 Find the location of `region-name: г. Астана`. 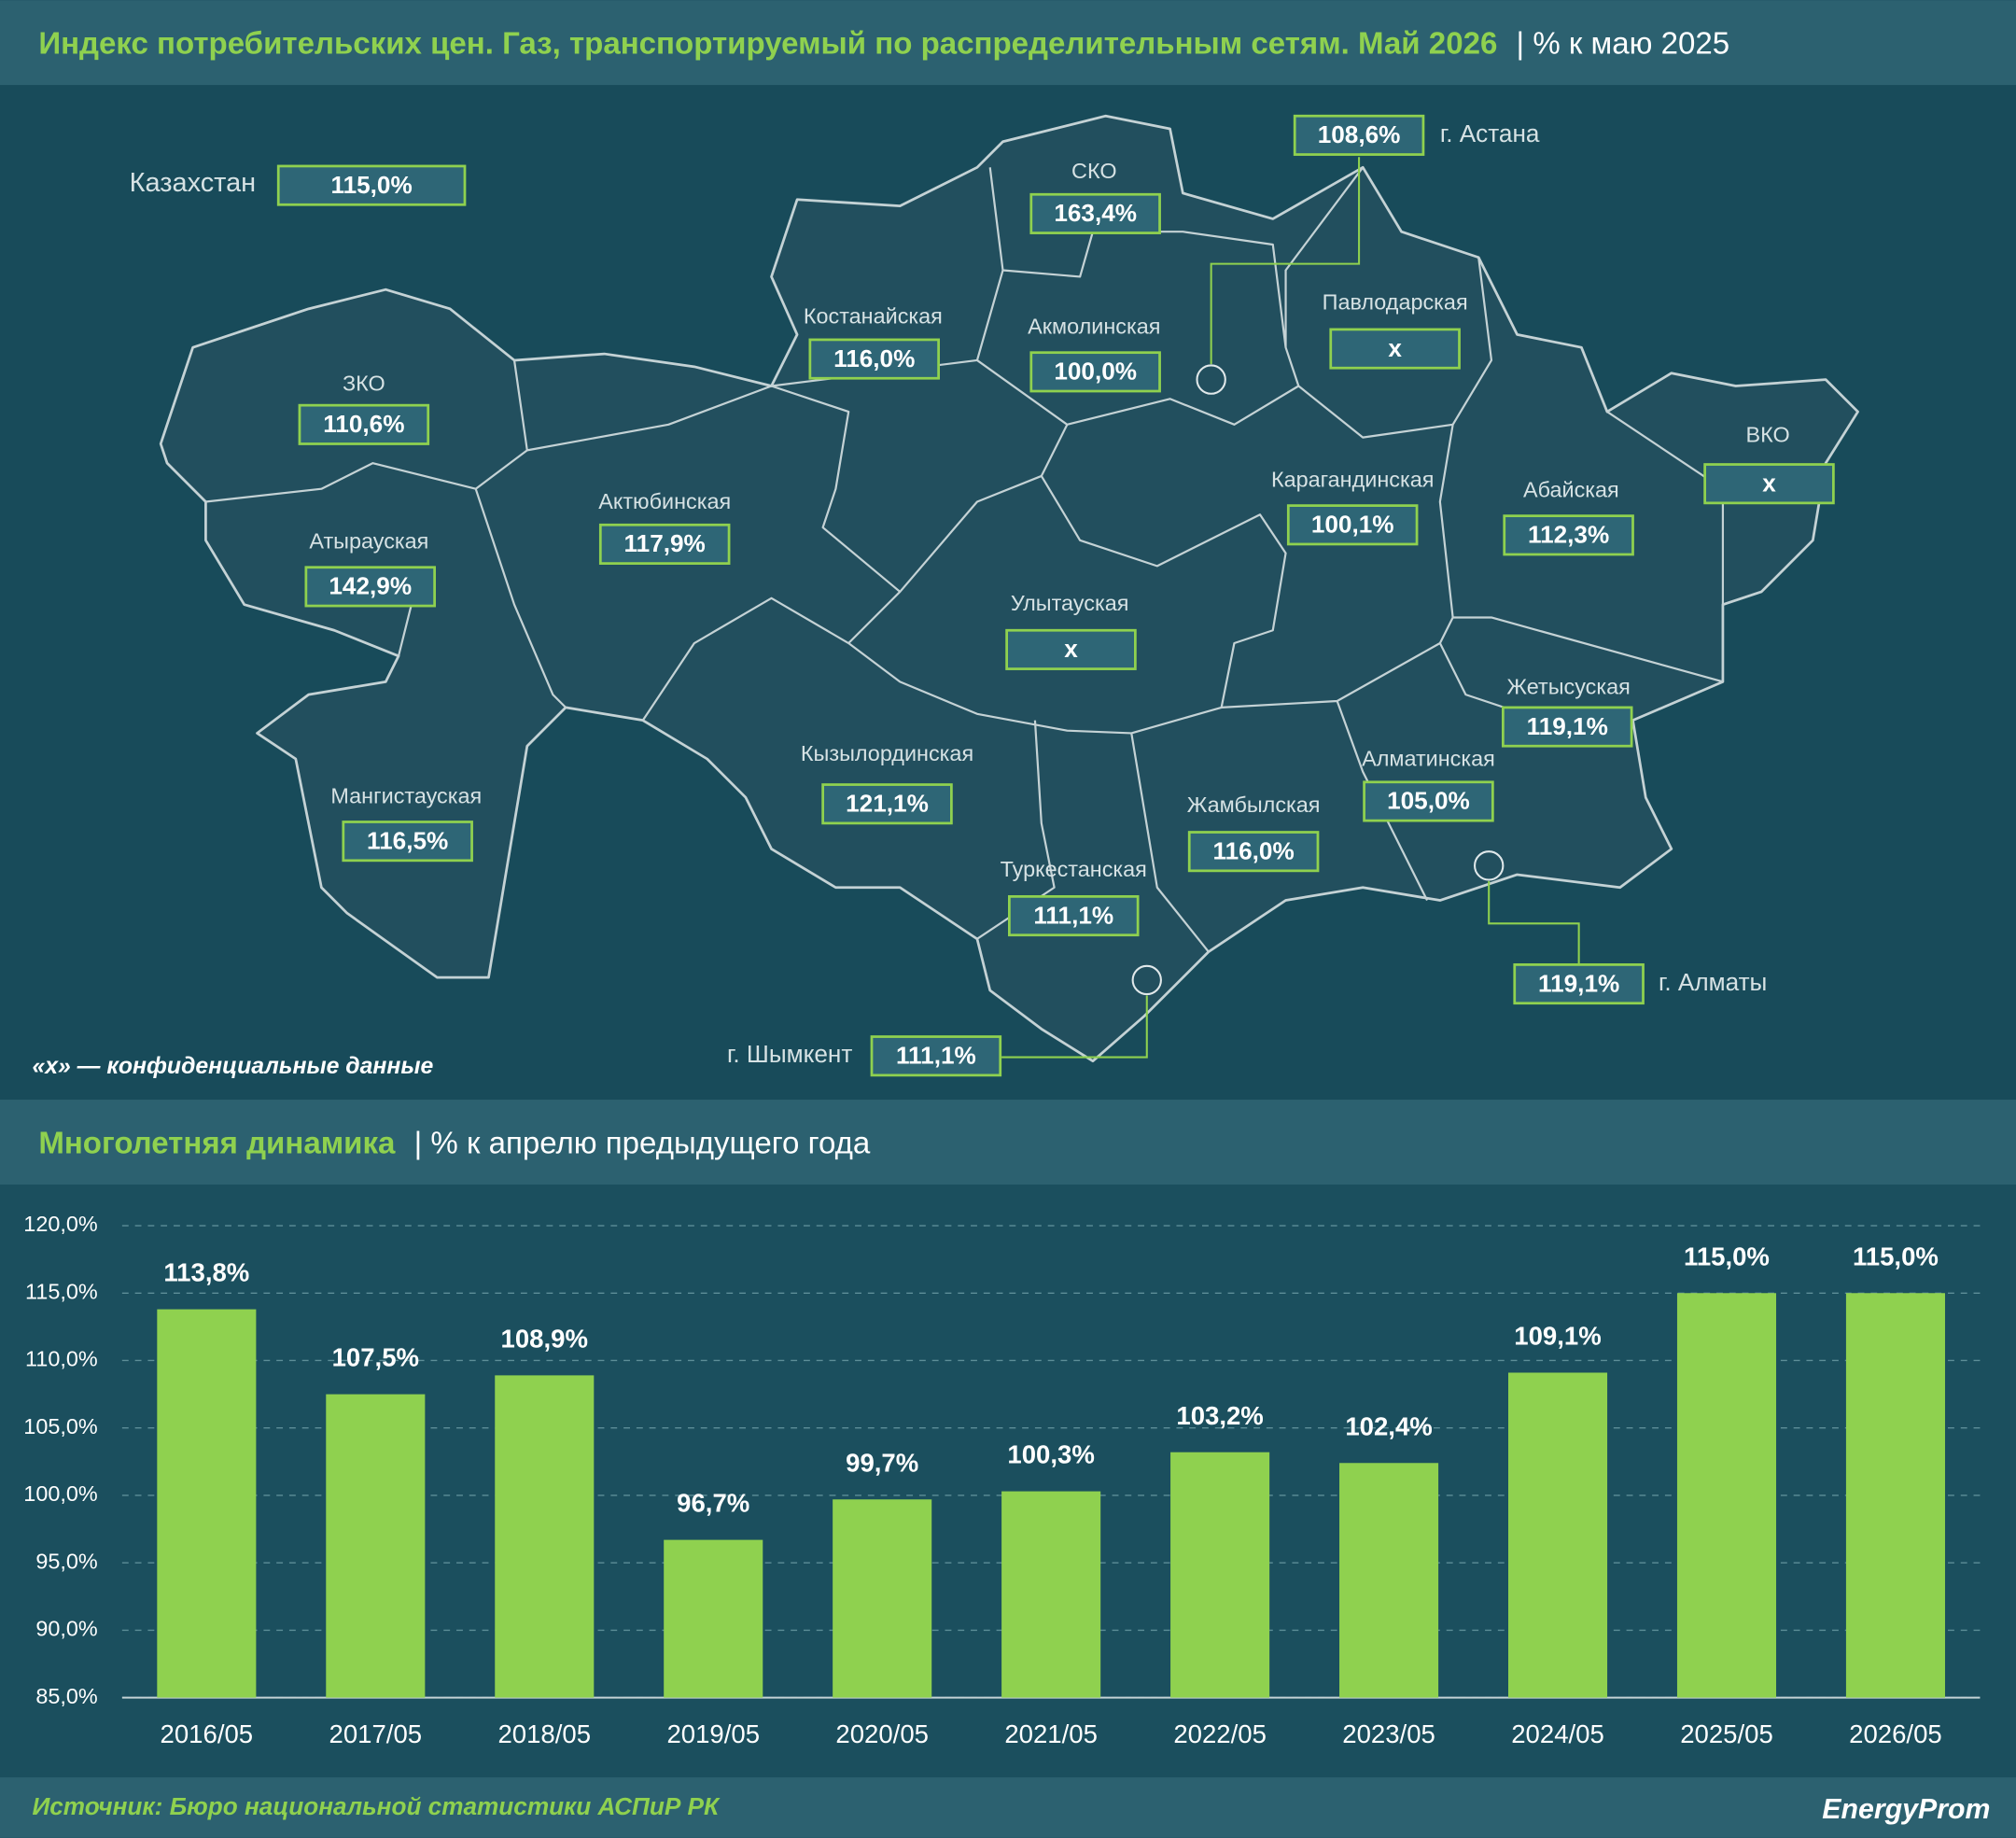

region-name: г. Астана is located at coordinates (1490, 133).